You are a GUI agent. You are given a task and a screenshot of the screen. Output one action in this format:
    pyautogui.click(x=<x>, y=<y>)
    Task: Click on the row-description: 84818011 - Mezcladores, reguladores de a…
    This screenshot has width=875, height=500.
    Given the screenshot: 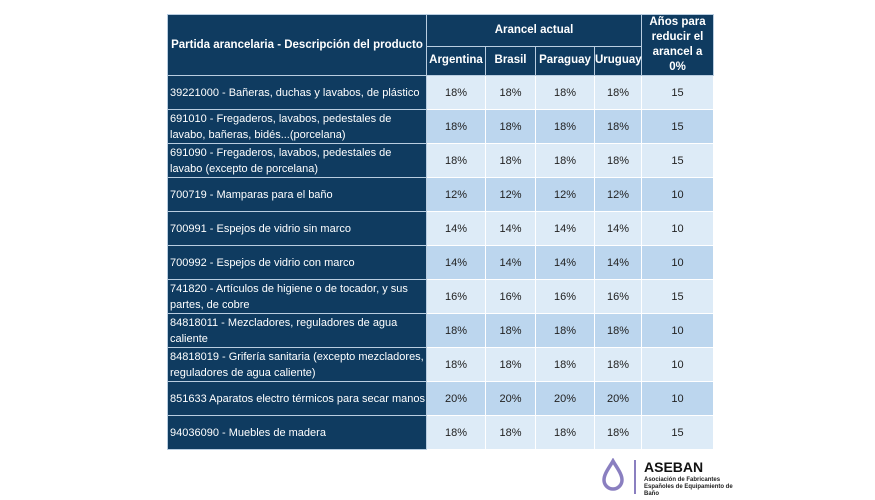 What is the action you would take?
    pyautogui.click(x=297, y=330)
    